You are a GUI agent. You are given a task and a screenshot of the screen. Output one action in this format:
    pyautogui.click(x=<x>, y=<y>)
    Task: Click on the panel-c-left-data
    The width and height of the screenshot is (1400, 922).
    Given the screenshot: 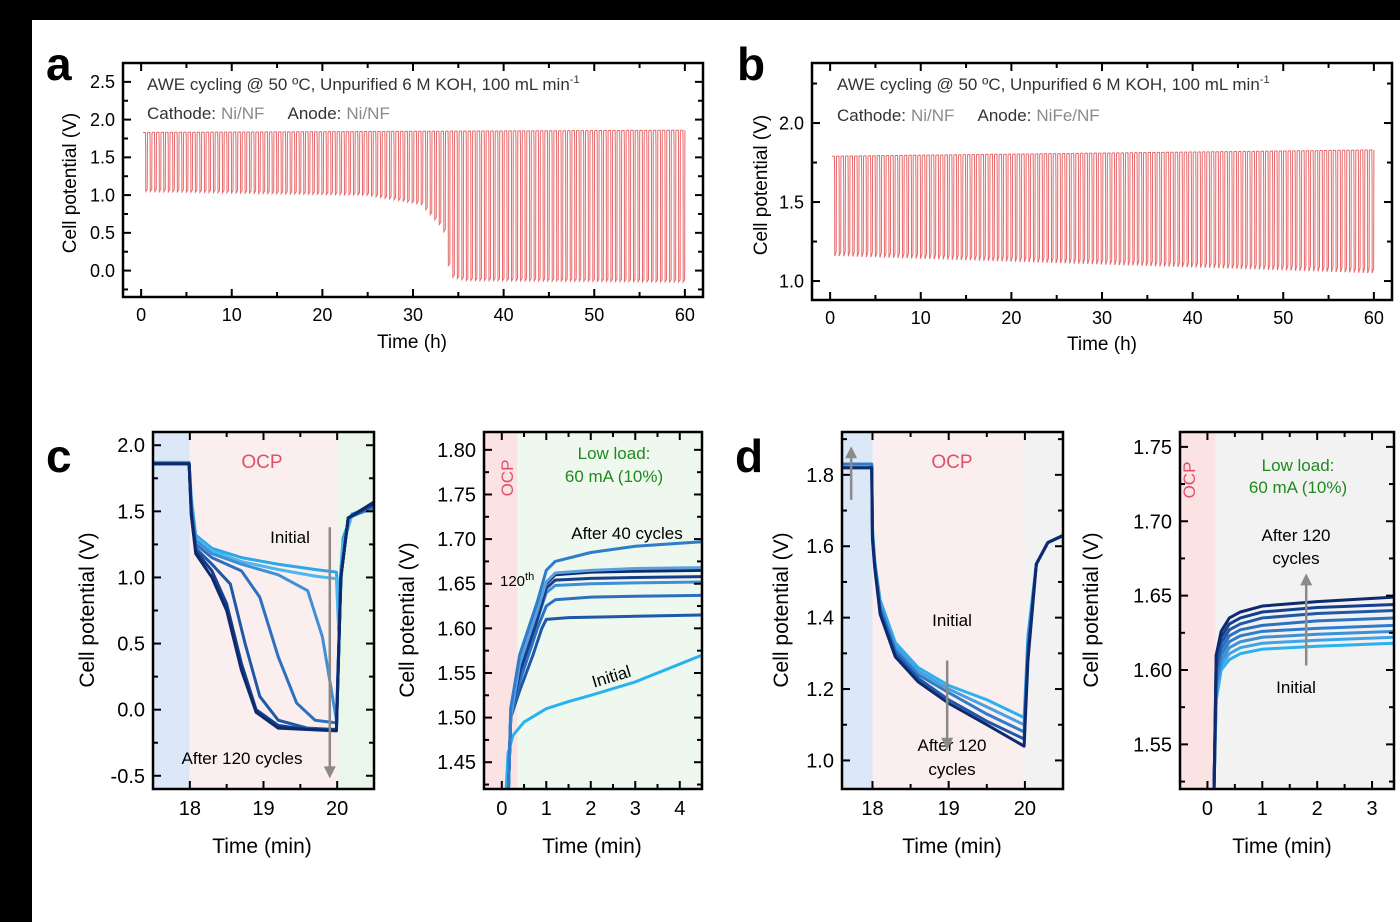 What is the action you would take?
    pyautogui.click(x=264, y=596)
    